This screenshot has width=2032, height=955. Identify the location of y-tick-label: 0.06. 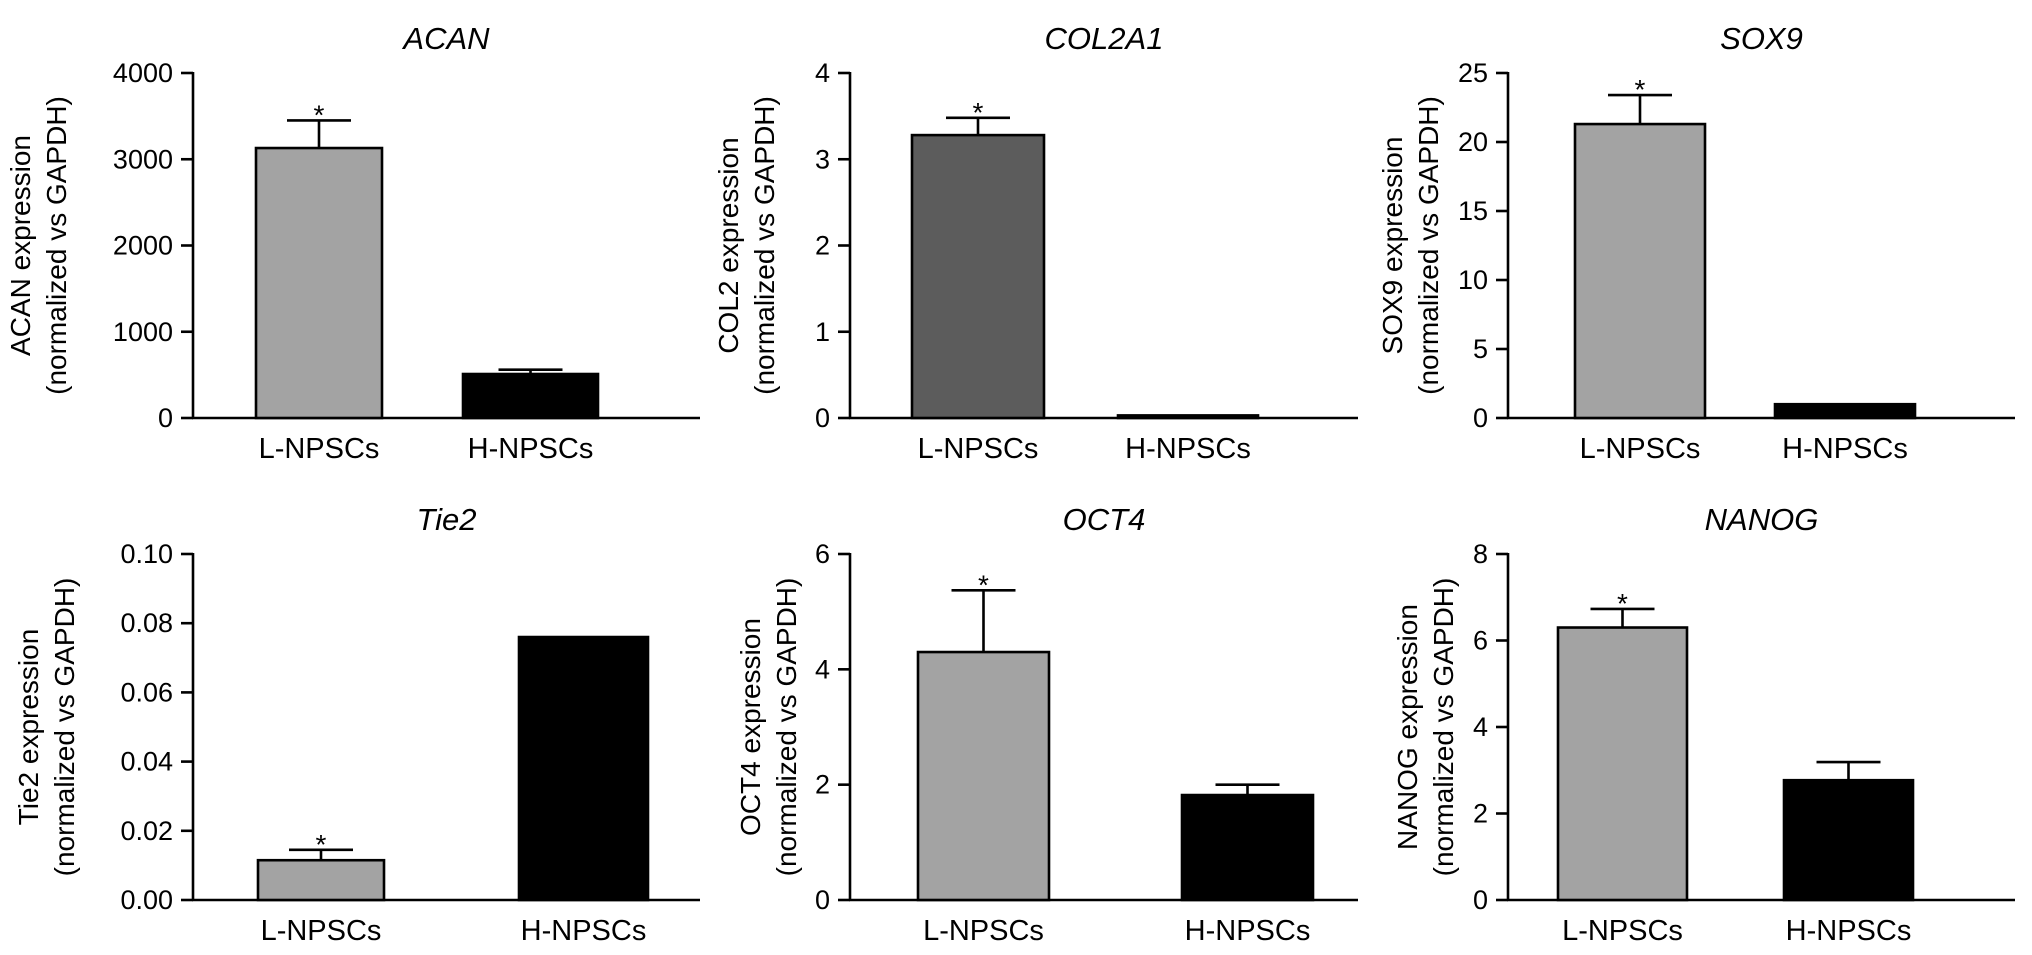
(146, 692).